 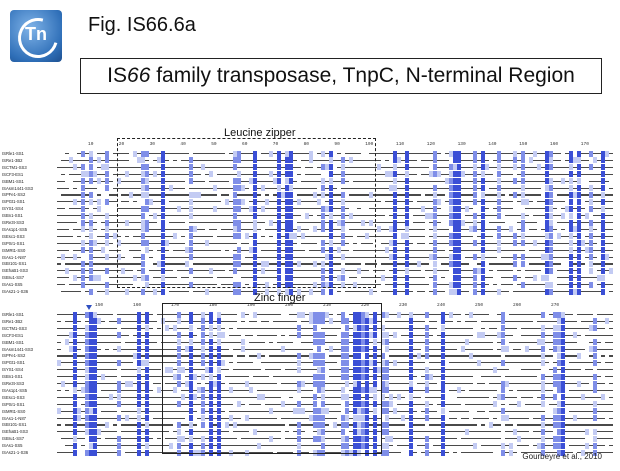 I want to click on alignment-row: ISBM1-SS1, so click(x=310, y=181).